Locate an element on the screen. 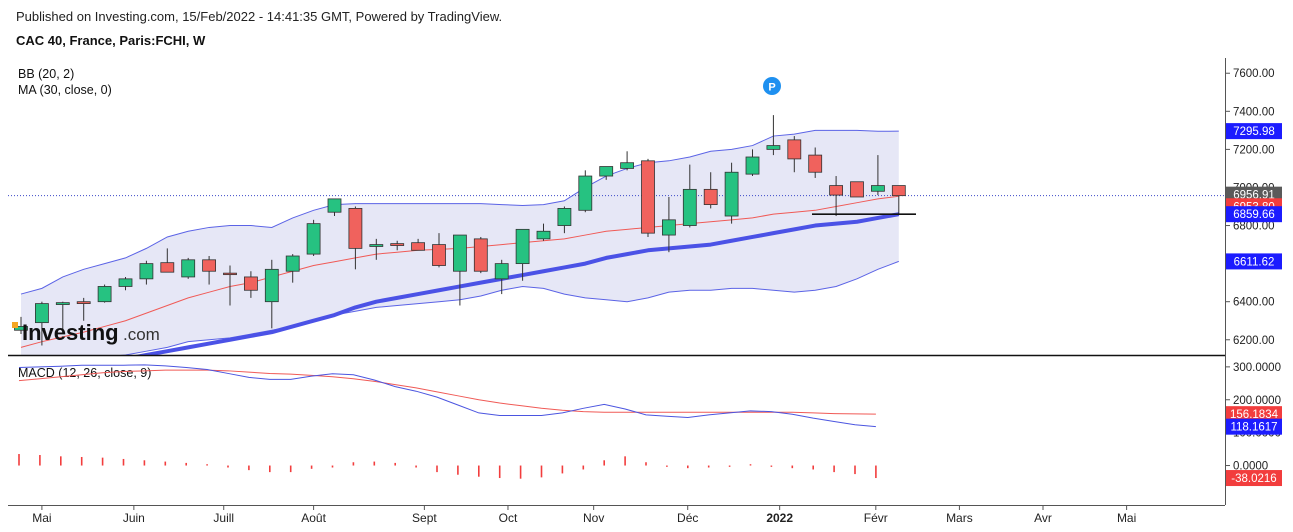  macd-tag-bg is located at coordinates (1254, 478).